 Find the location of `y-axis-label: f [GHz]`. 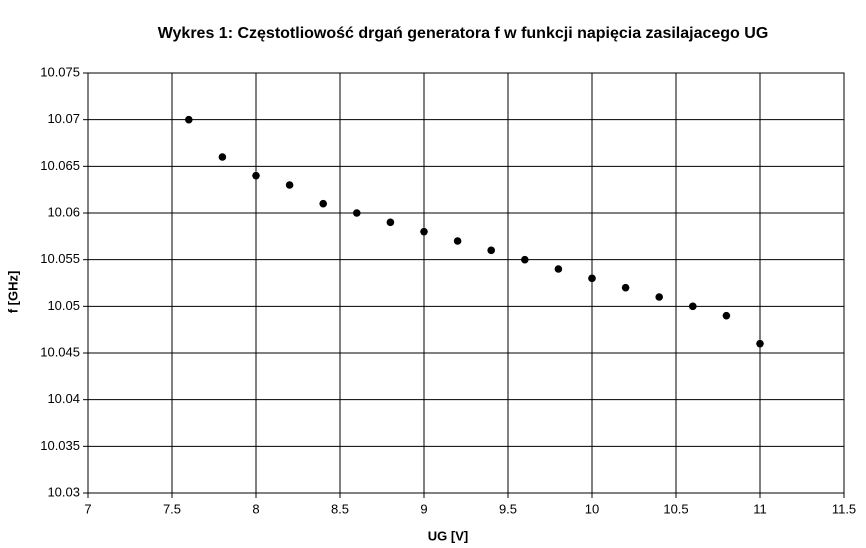

y-axis-label: f [GHz] is located at coordinates (12, 292).